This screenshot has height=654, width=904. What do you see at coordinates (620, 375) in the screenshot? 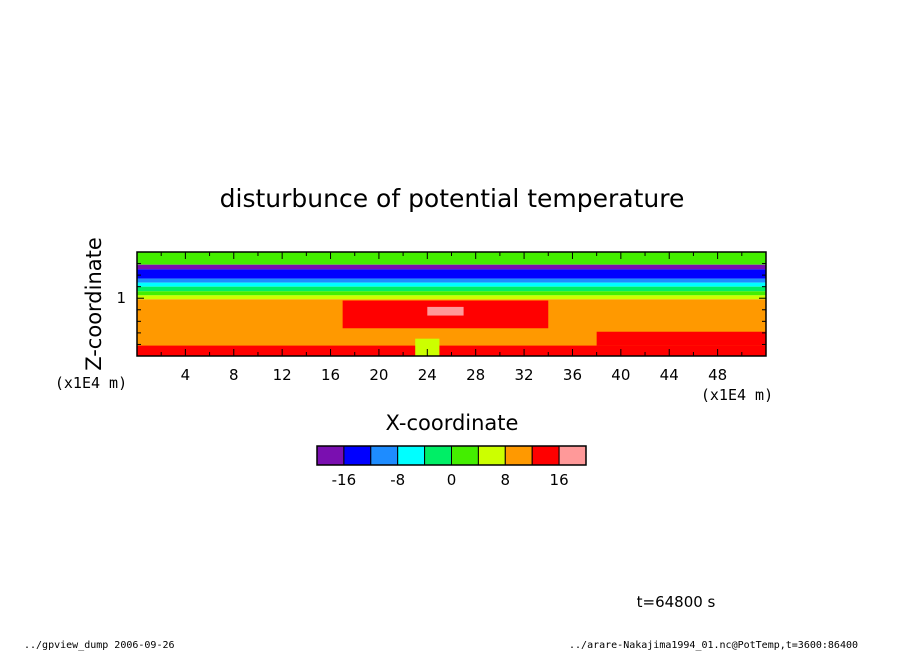
I see `x-tick-label: 40` at bounding box center [620, 375].